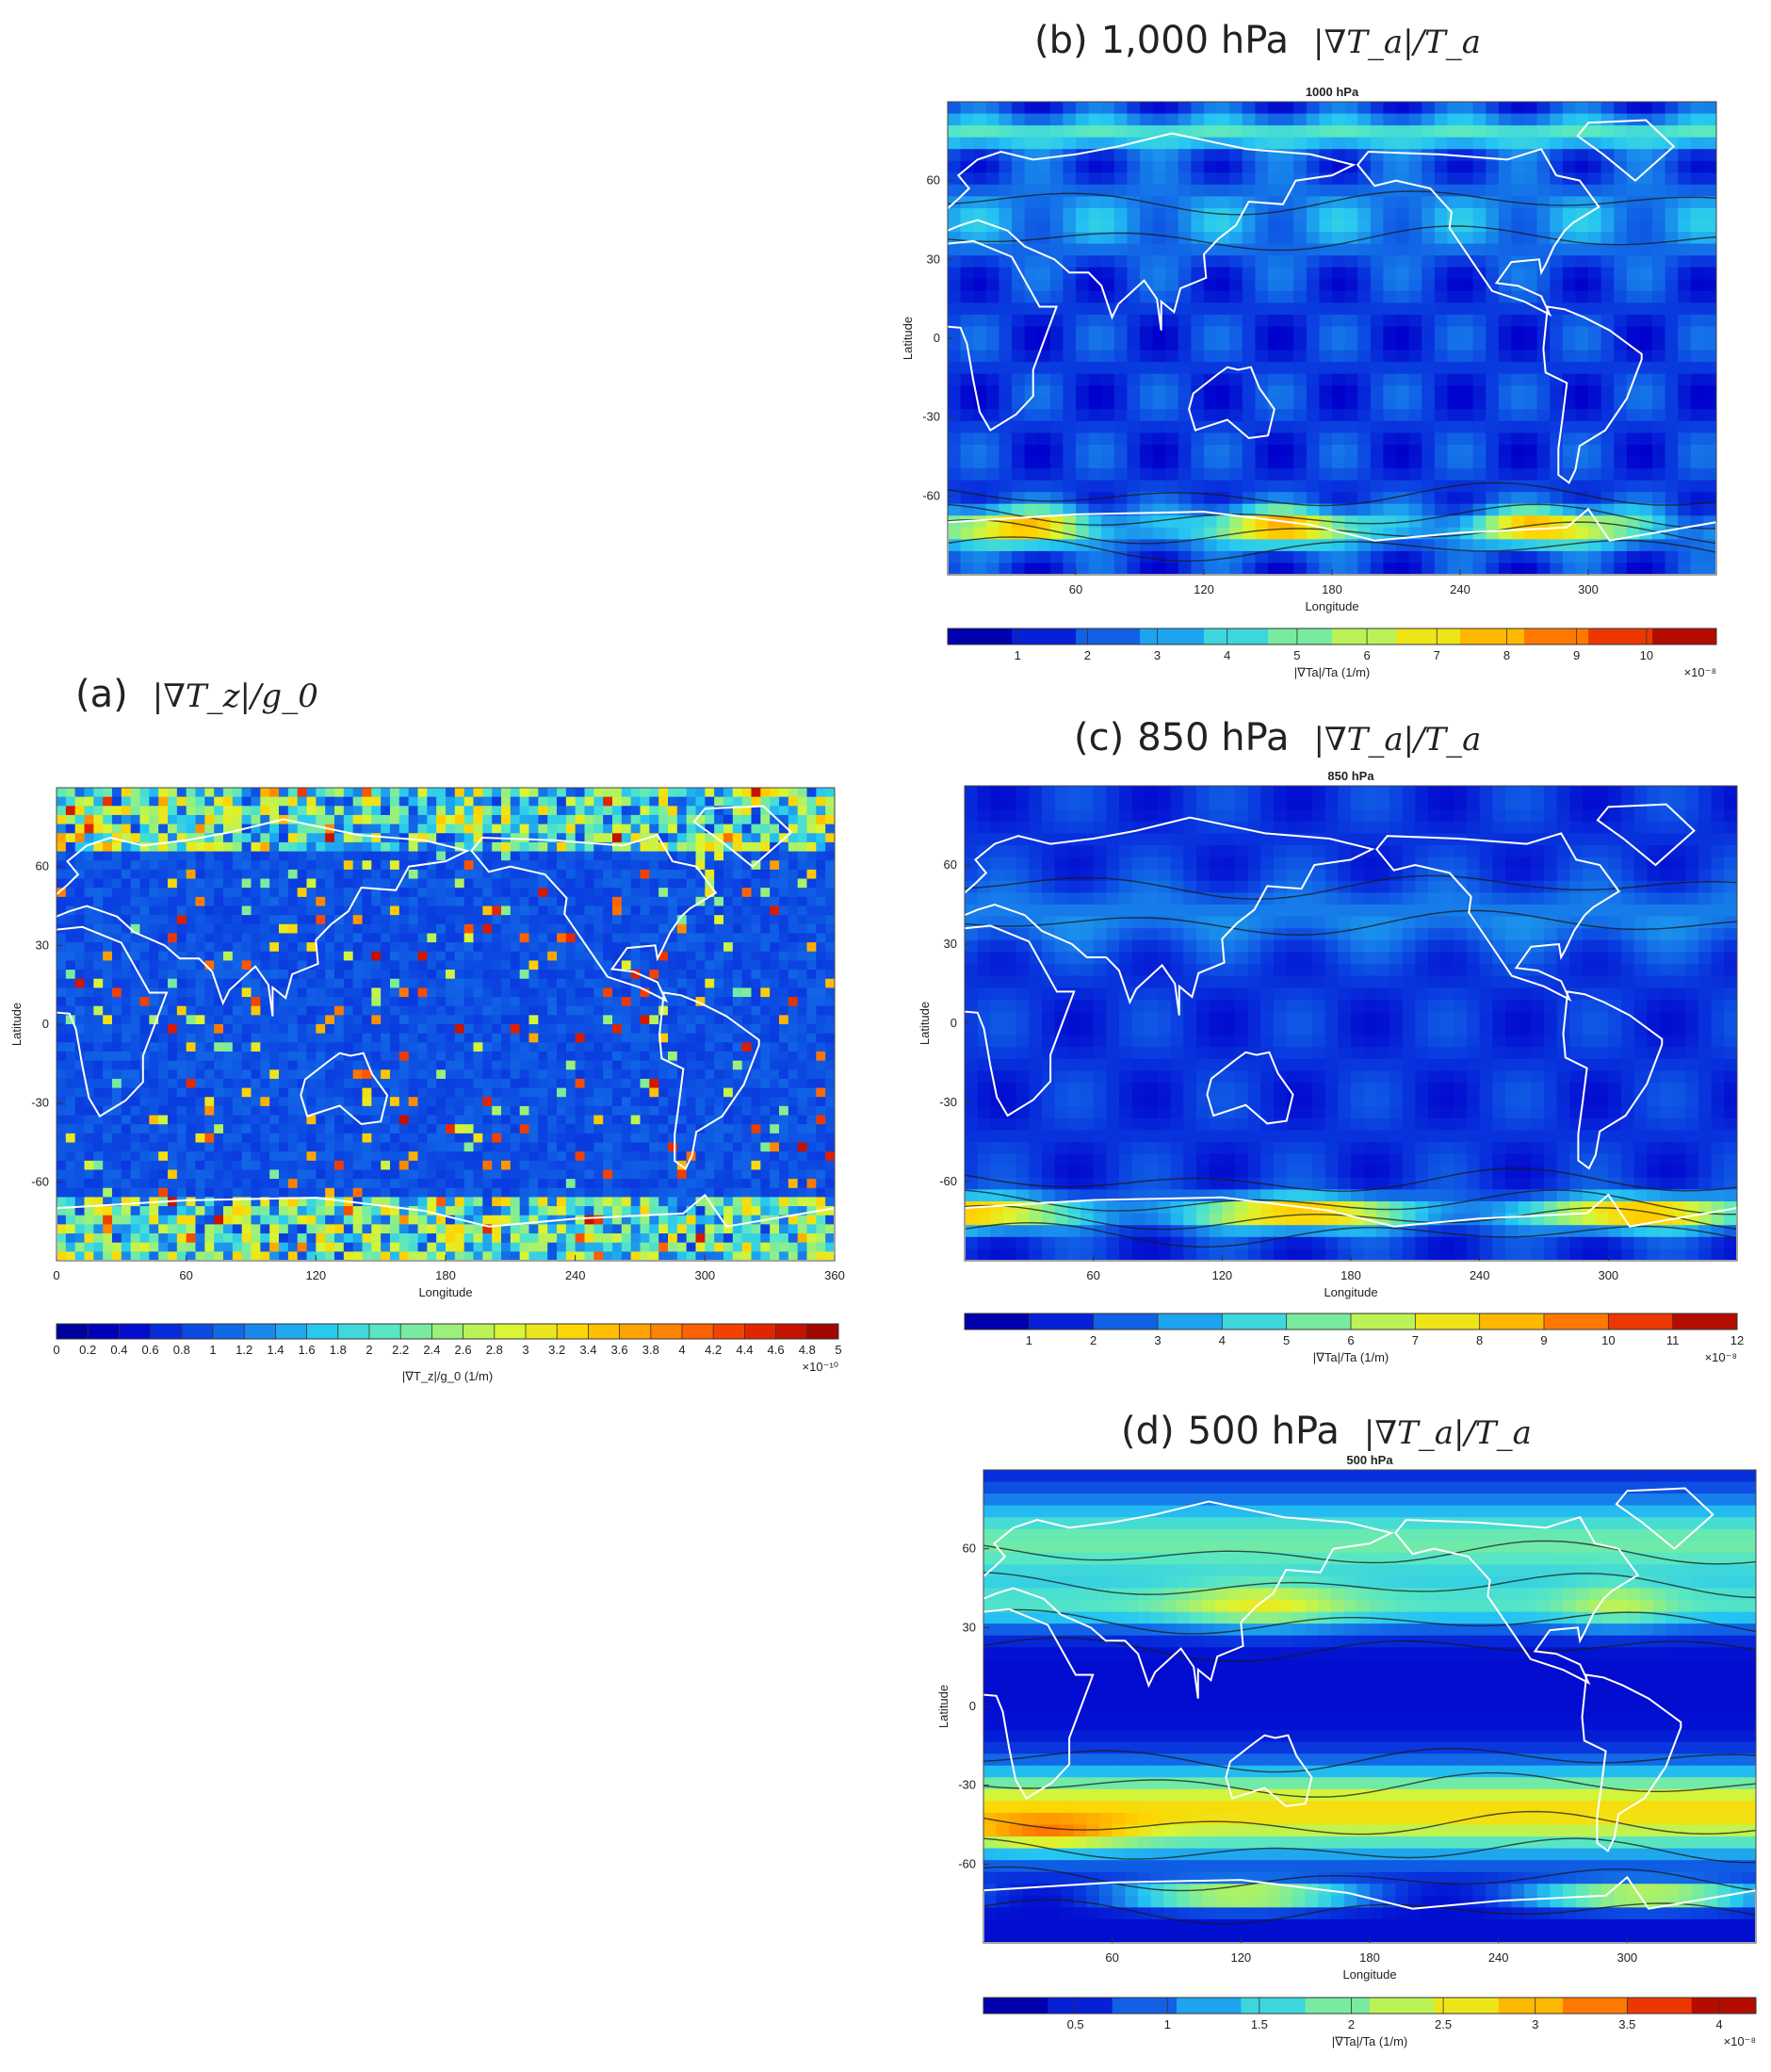 The image size is (1771, 2072). I want to click on colorbar-tick-label: 2.6, so click(463, 1350).